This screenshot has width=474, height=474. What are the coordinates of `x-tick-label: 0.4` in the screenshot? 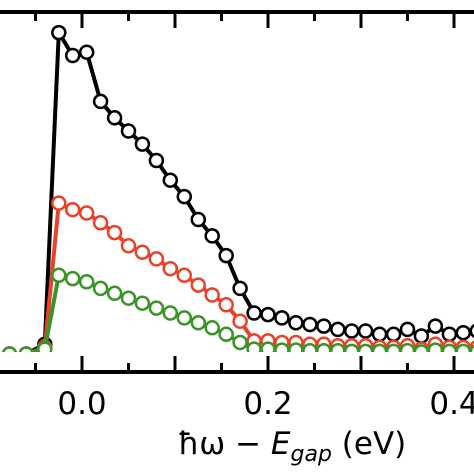 It's located at (451, 404).